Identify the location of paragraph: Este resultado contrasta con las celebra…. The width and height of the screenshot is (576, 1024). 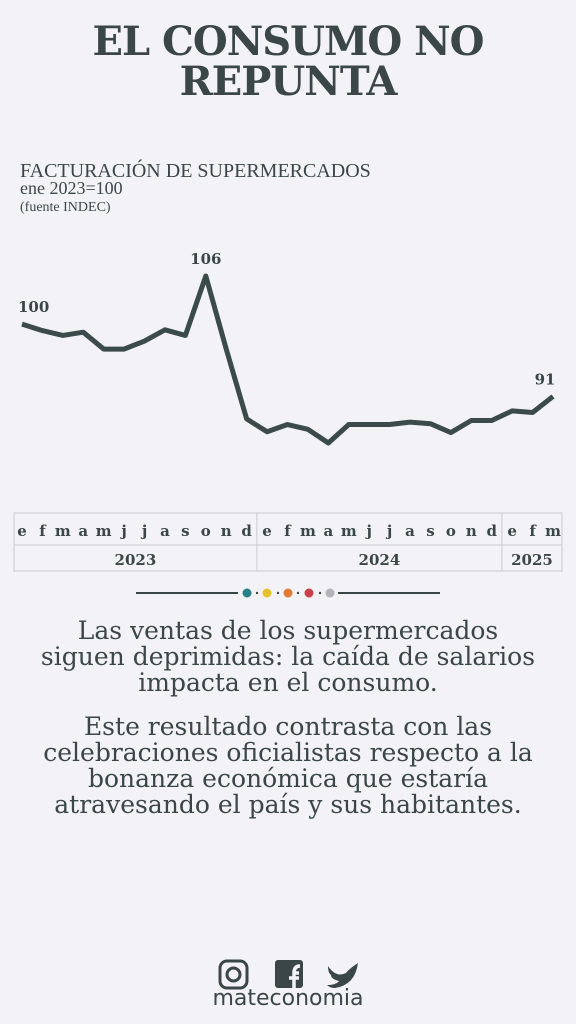
(288, 765).